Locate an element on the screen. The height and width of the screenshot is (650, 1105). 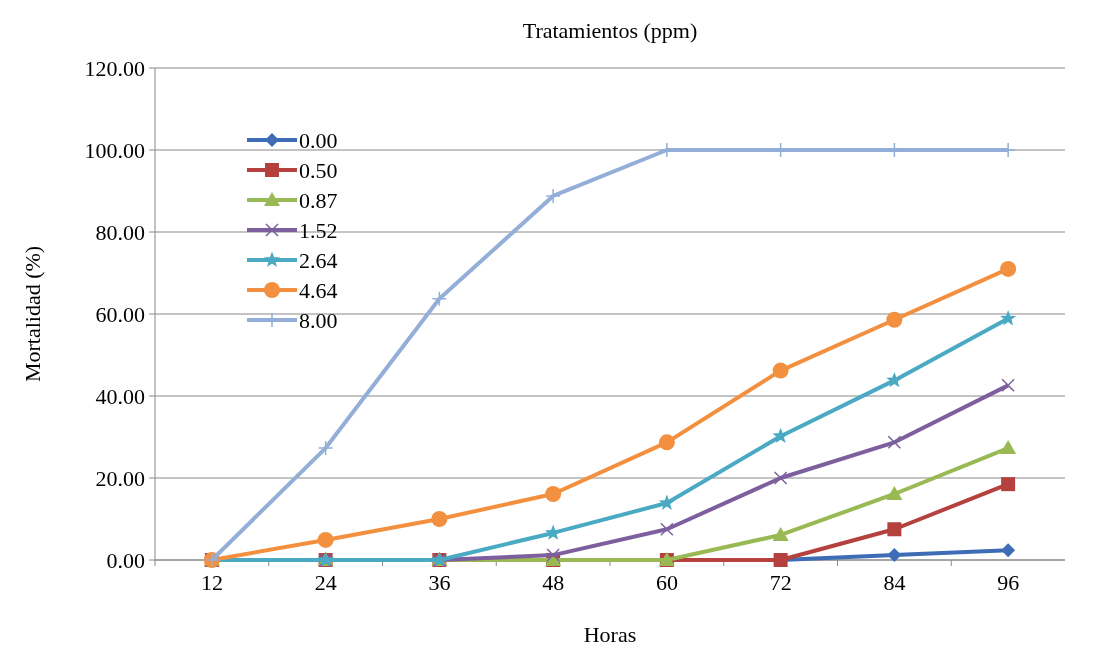
legend-label: 1.52 is located at coordinates (318, 230).